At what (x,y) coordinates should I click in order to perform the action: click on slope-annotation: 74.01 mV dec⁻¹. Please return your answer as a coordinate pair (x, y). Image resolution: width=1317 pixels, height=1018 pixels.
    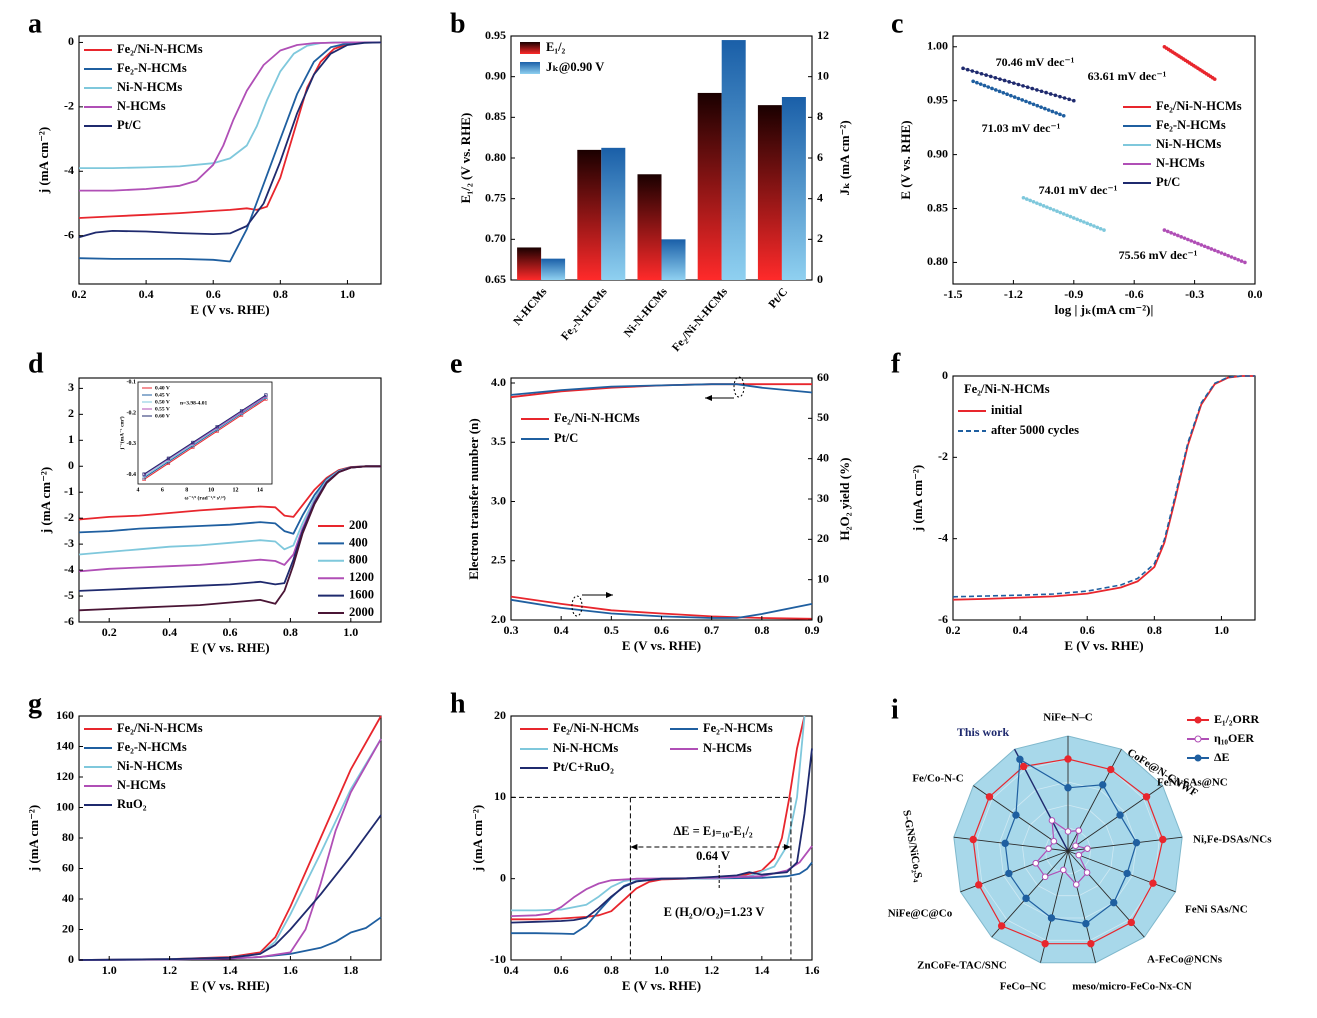
    Looking at the image, I should click on (1078, 190).